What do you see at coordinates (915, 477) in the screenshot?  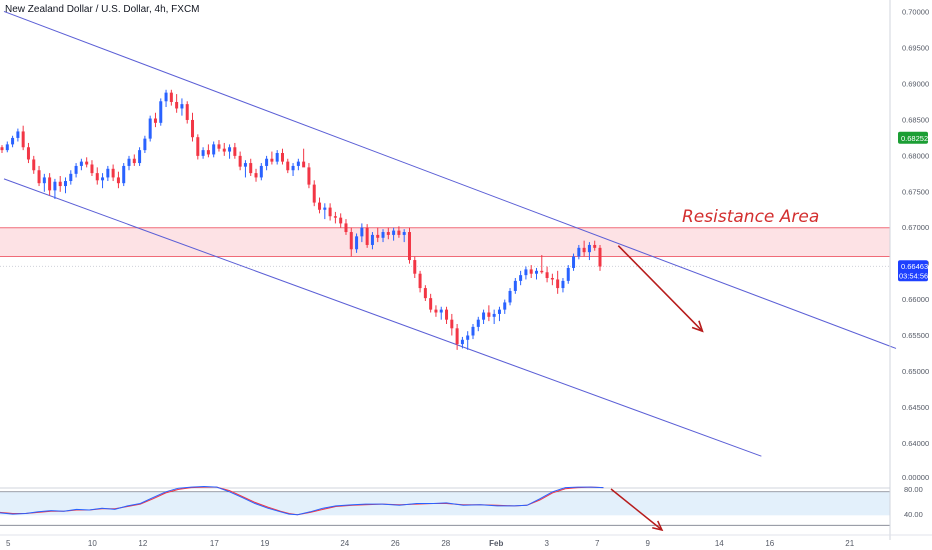 I see `oscillator-tick-label: 0.00000` at bounding box center [915, 477].